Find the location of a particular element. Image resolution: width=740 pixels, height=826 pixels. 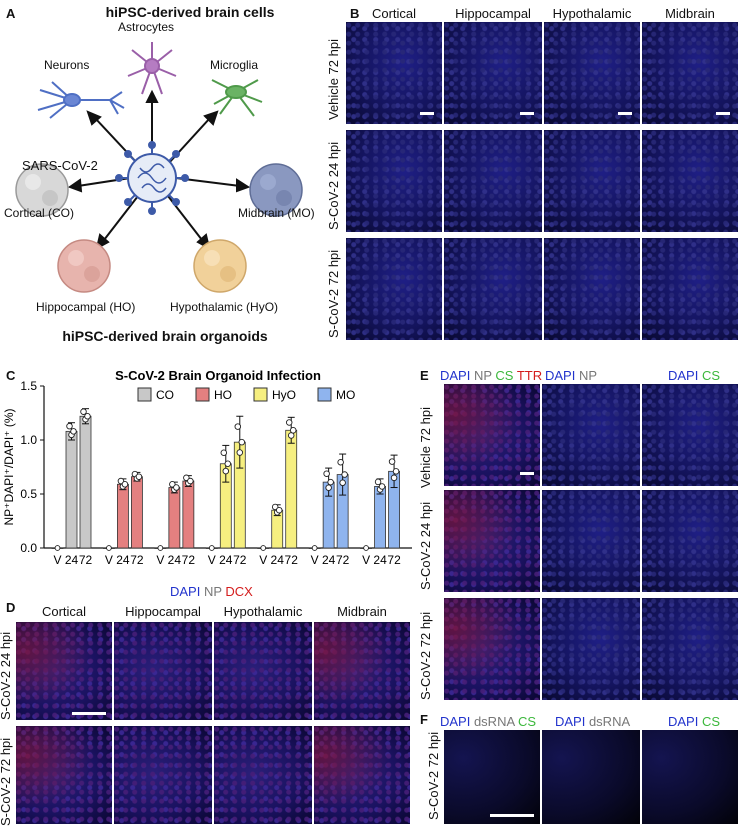

panel-e-stain-merge: DAPI NP CS TTR is located at coordinates (491, 375).